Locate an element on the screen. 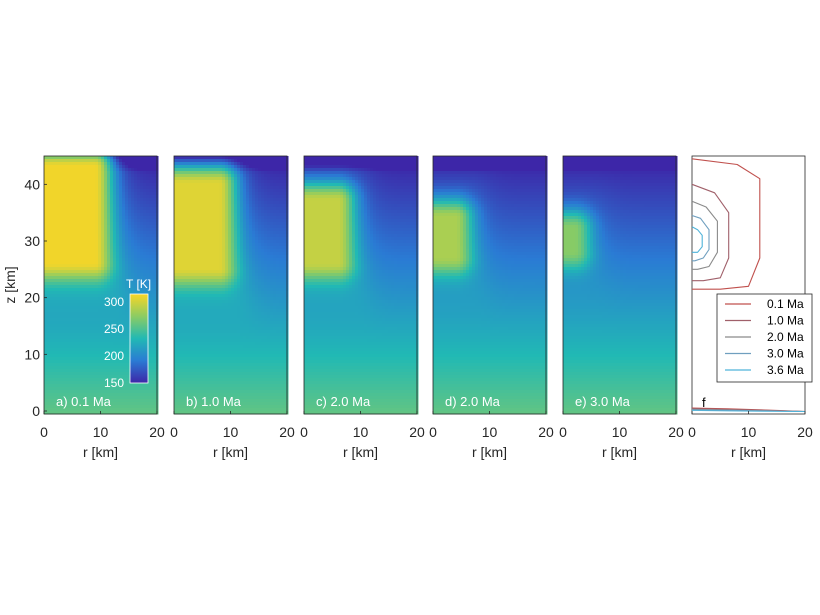 The height and width of the screenshot is (615, 820). legend-entry: 3.0 Ma is located at coordinates (785, 354).